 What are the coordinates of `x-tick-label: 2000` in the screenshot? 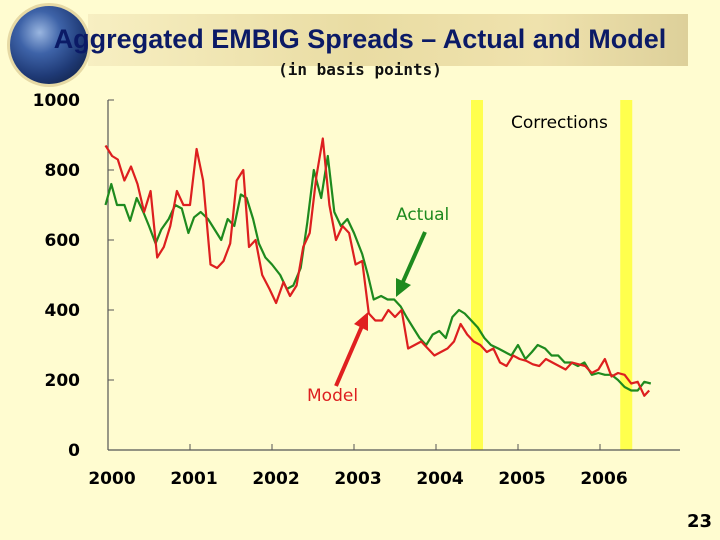 It's located at (111, 479).